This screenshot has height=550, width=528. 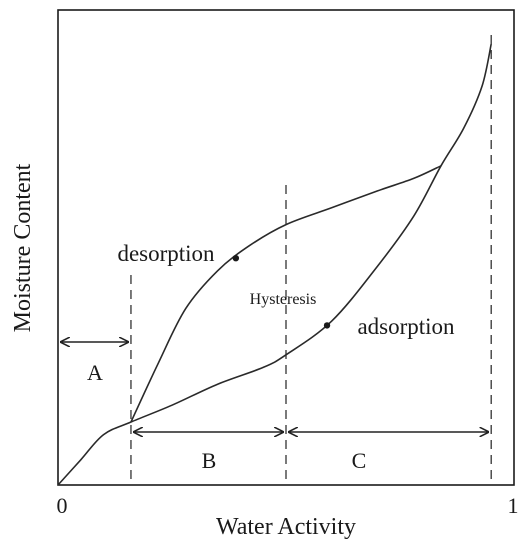 I want to click on y-axis-label: Moisture Content, so click(x=23, y=247).